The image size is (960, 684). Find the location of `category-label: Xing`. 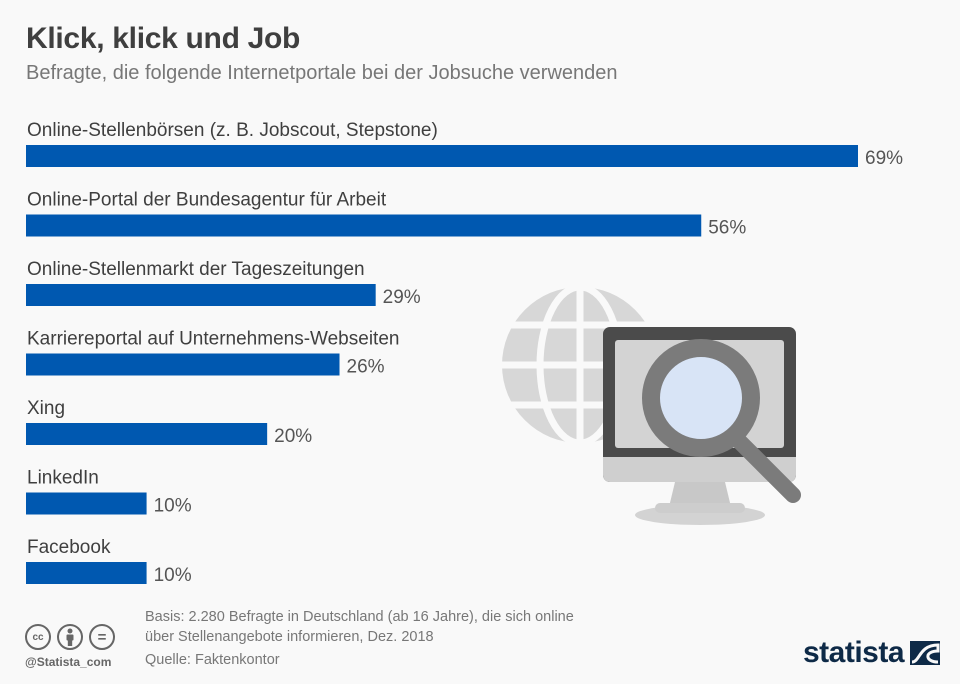

category-label: Xing is located at coordinates (46, 408).